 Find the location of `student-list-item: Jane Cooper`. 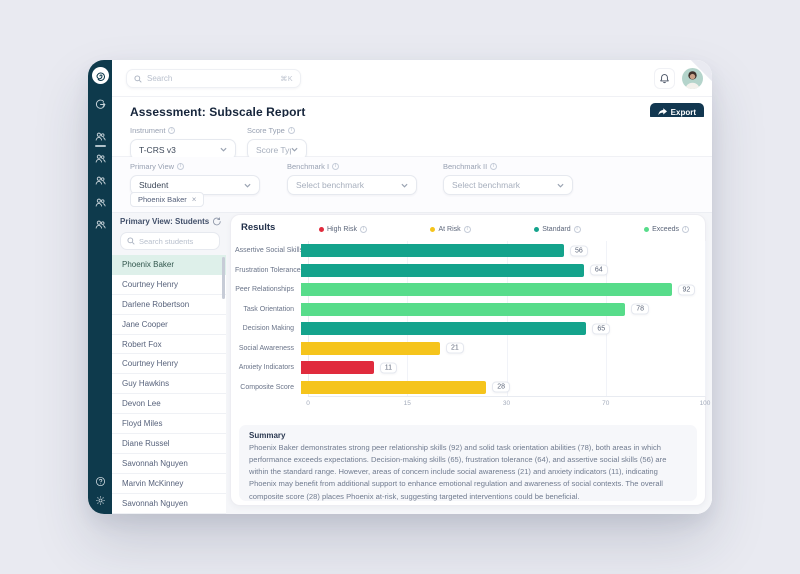

student-list-item: Jane Cooper is located at coordinates (169, 324).